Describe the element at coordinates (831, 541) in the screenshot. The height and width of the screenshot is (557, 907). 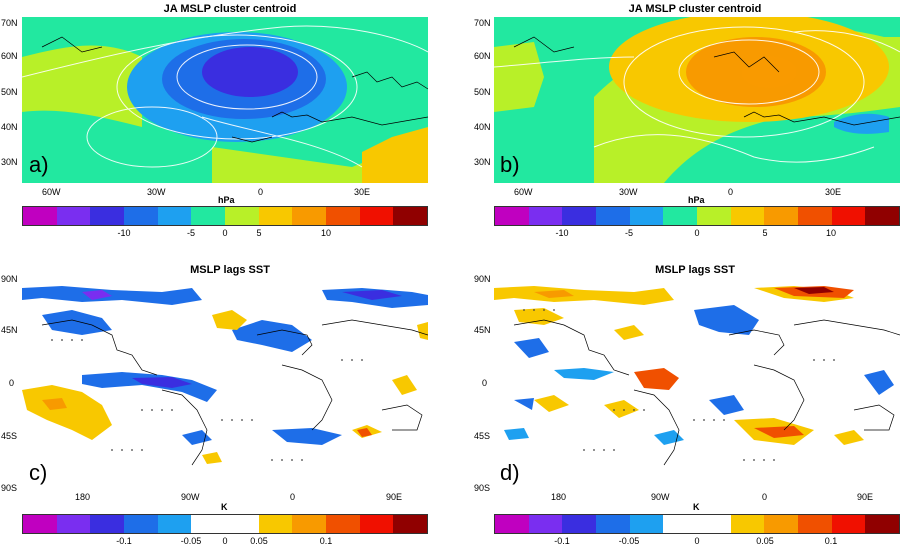
I see `panel-d-cbtick: 0.1` at that location.